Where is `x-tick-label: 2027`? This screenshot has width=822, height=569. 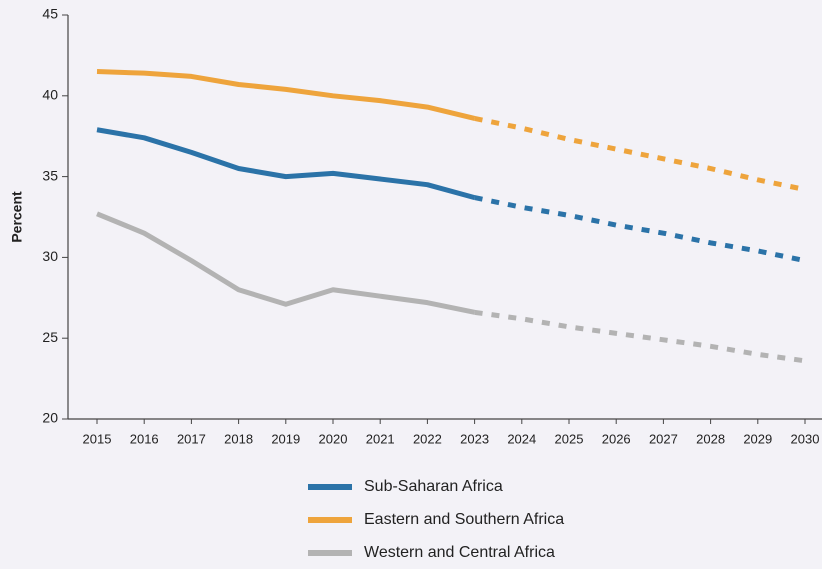 x-tick-label: 2027 is located at coordinates (663, 438).